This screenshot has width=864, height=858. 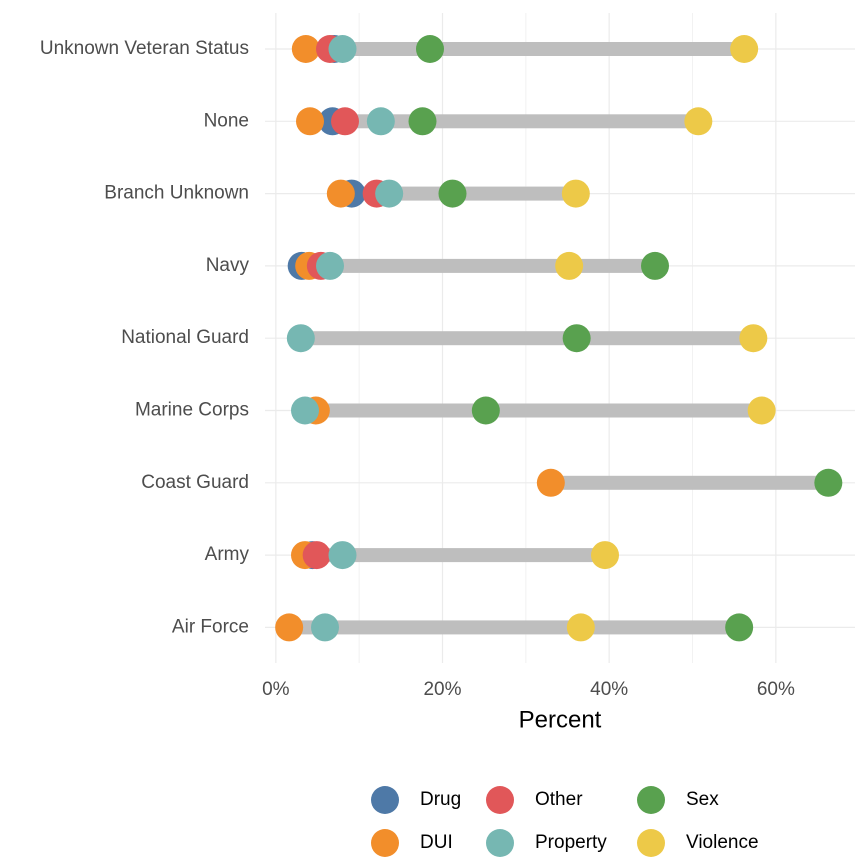 What do you see at coordinates (228, 265) in the screenshot?
I see `y-tick-label: Navy` at bounding box center [228, 265].